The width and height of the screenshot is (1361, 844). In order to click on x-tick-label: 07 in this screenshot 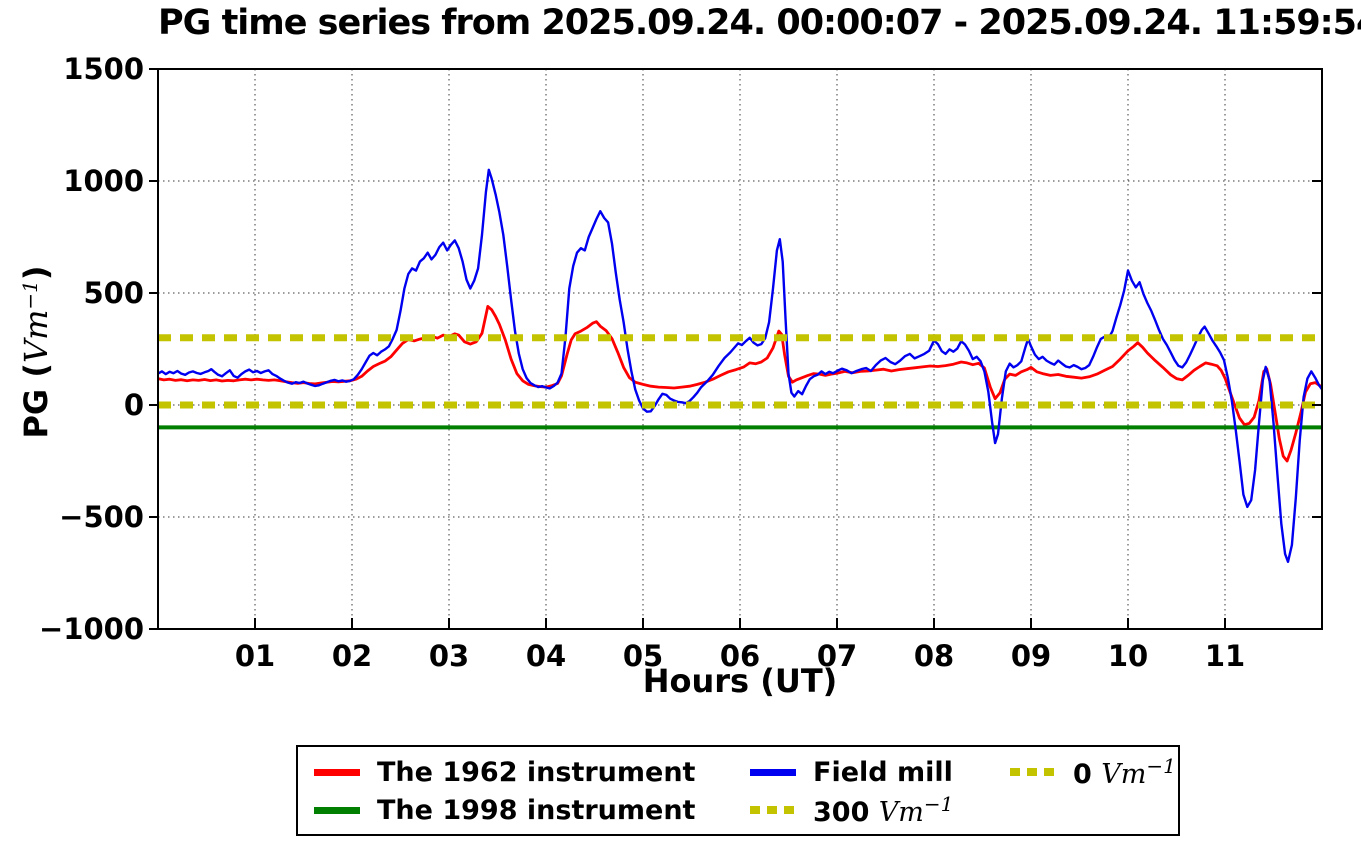, I will do `click(837, 656)`.